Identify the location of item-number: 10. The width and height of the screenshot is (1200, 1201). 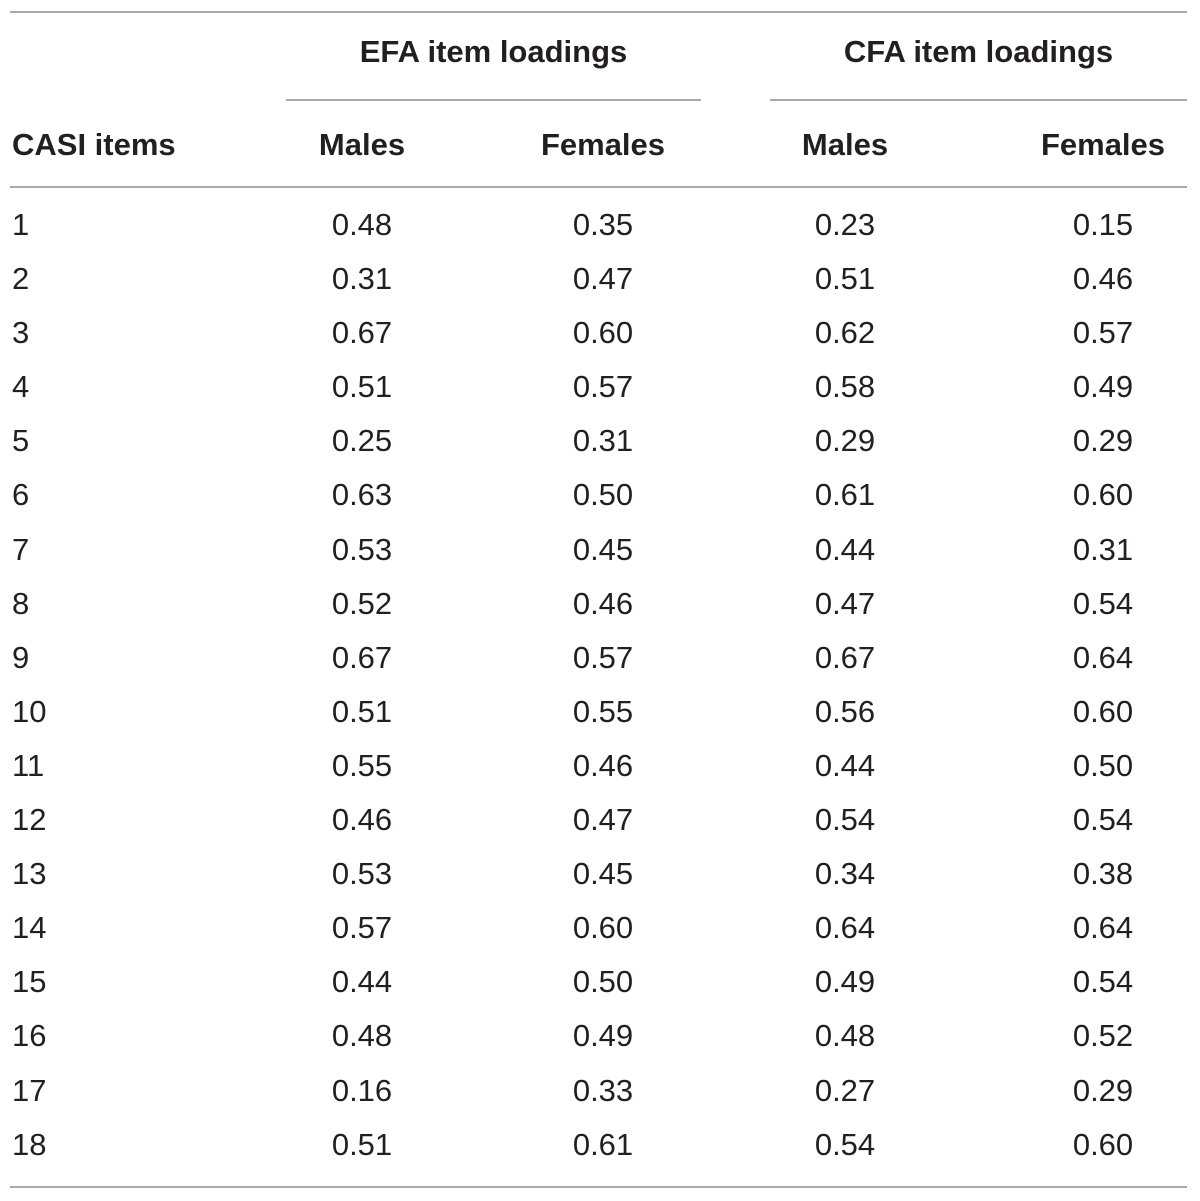
(29, 711).